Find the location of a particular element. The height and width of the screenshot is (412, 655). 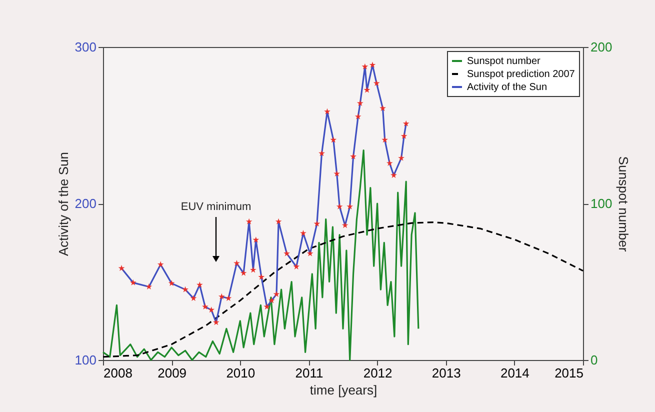

x-tick-label: 2012 is located at coordinates (377, 373).